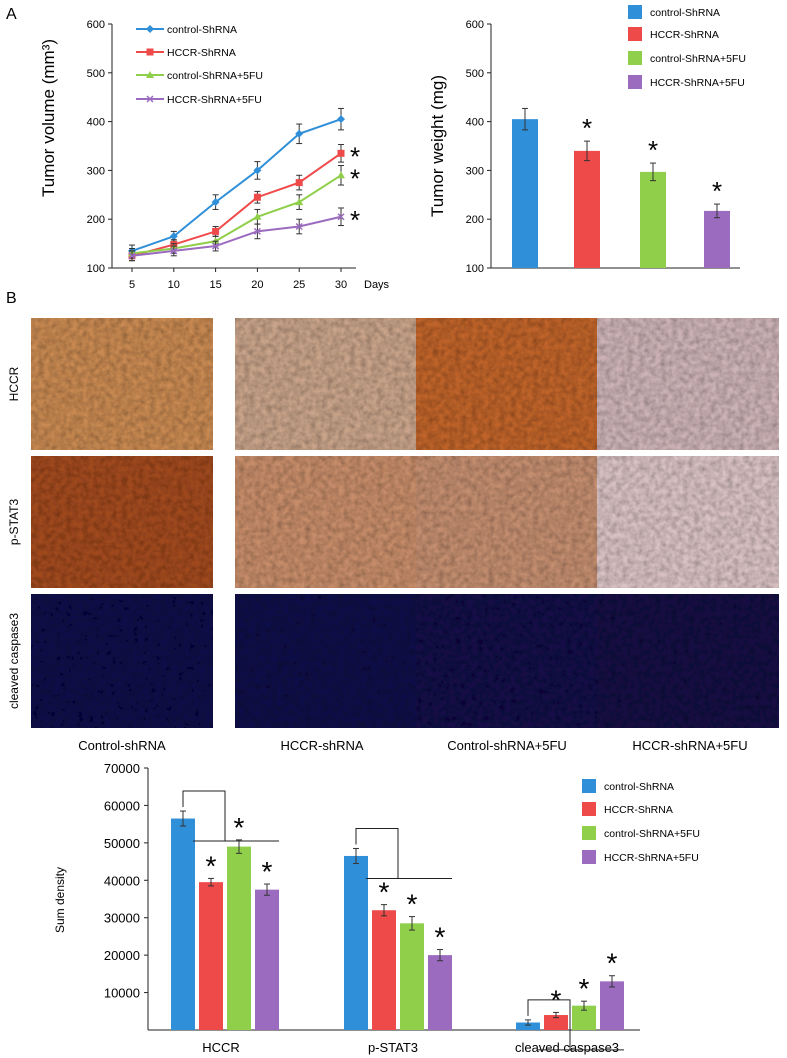 This screenshot has height=1058, width=787. Describe the element at coordinates (341, 285) in the screenshot. I see `x-tick-label: 30` at that location.